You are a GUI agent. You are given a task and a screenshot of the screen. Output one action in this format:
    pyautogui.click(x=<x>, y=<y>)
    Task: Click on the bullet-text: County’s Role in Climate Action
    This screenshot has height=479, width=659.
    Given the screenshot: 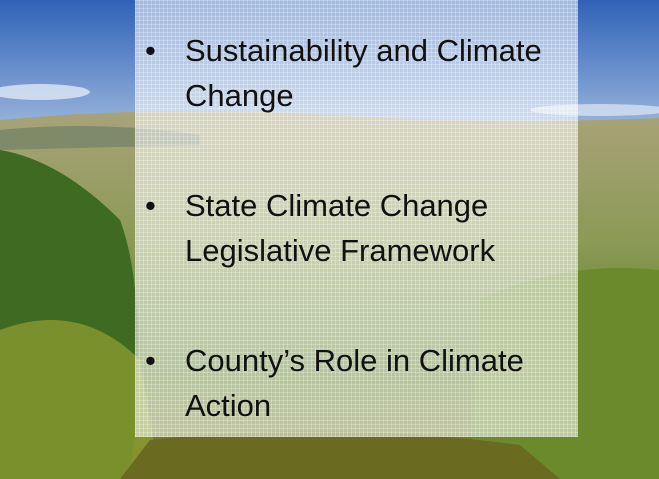 What is the action you would take?
    pyautogui.click(x=354, y=383)
    